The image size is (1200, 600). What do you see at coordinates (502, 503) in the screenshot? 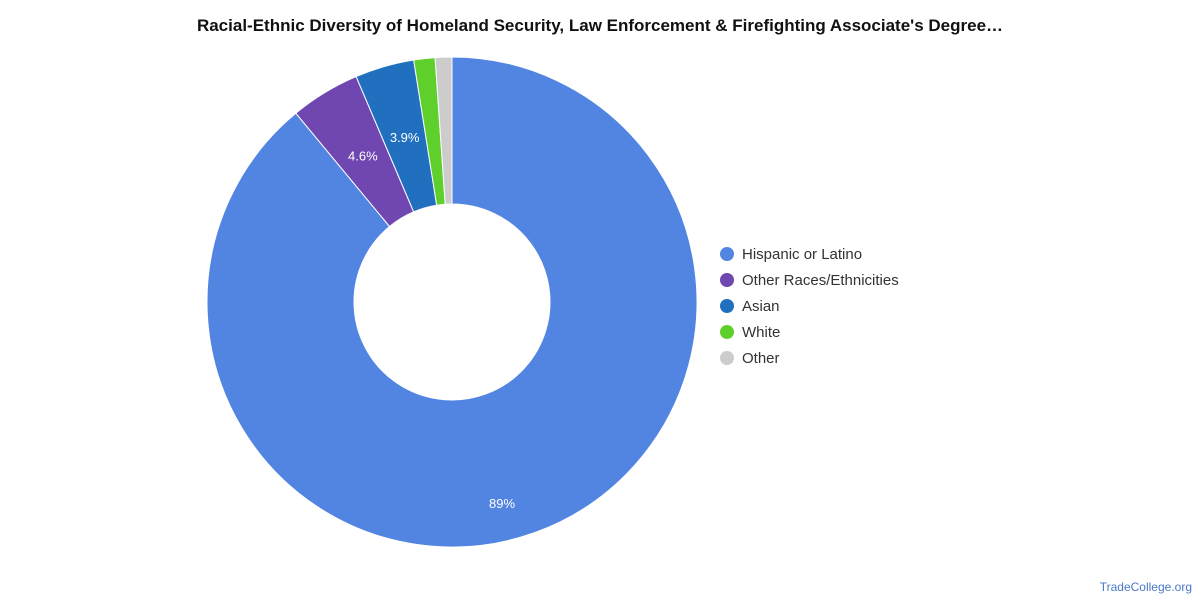
I see `slice-value-label: 89%` at bounding box center [502, 503].